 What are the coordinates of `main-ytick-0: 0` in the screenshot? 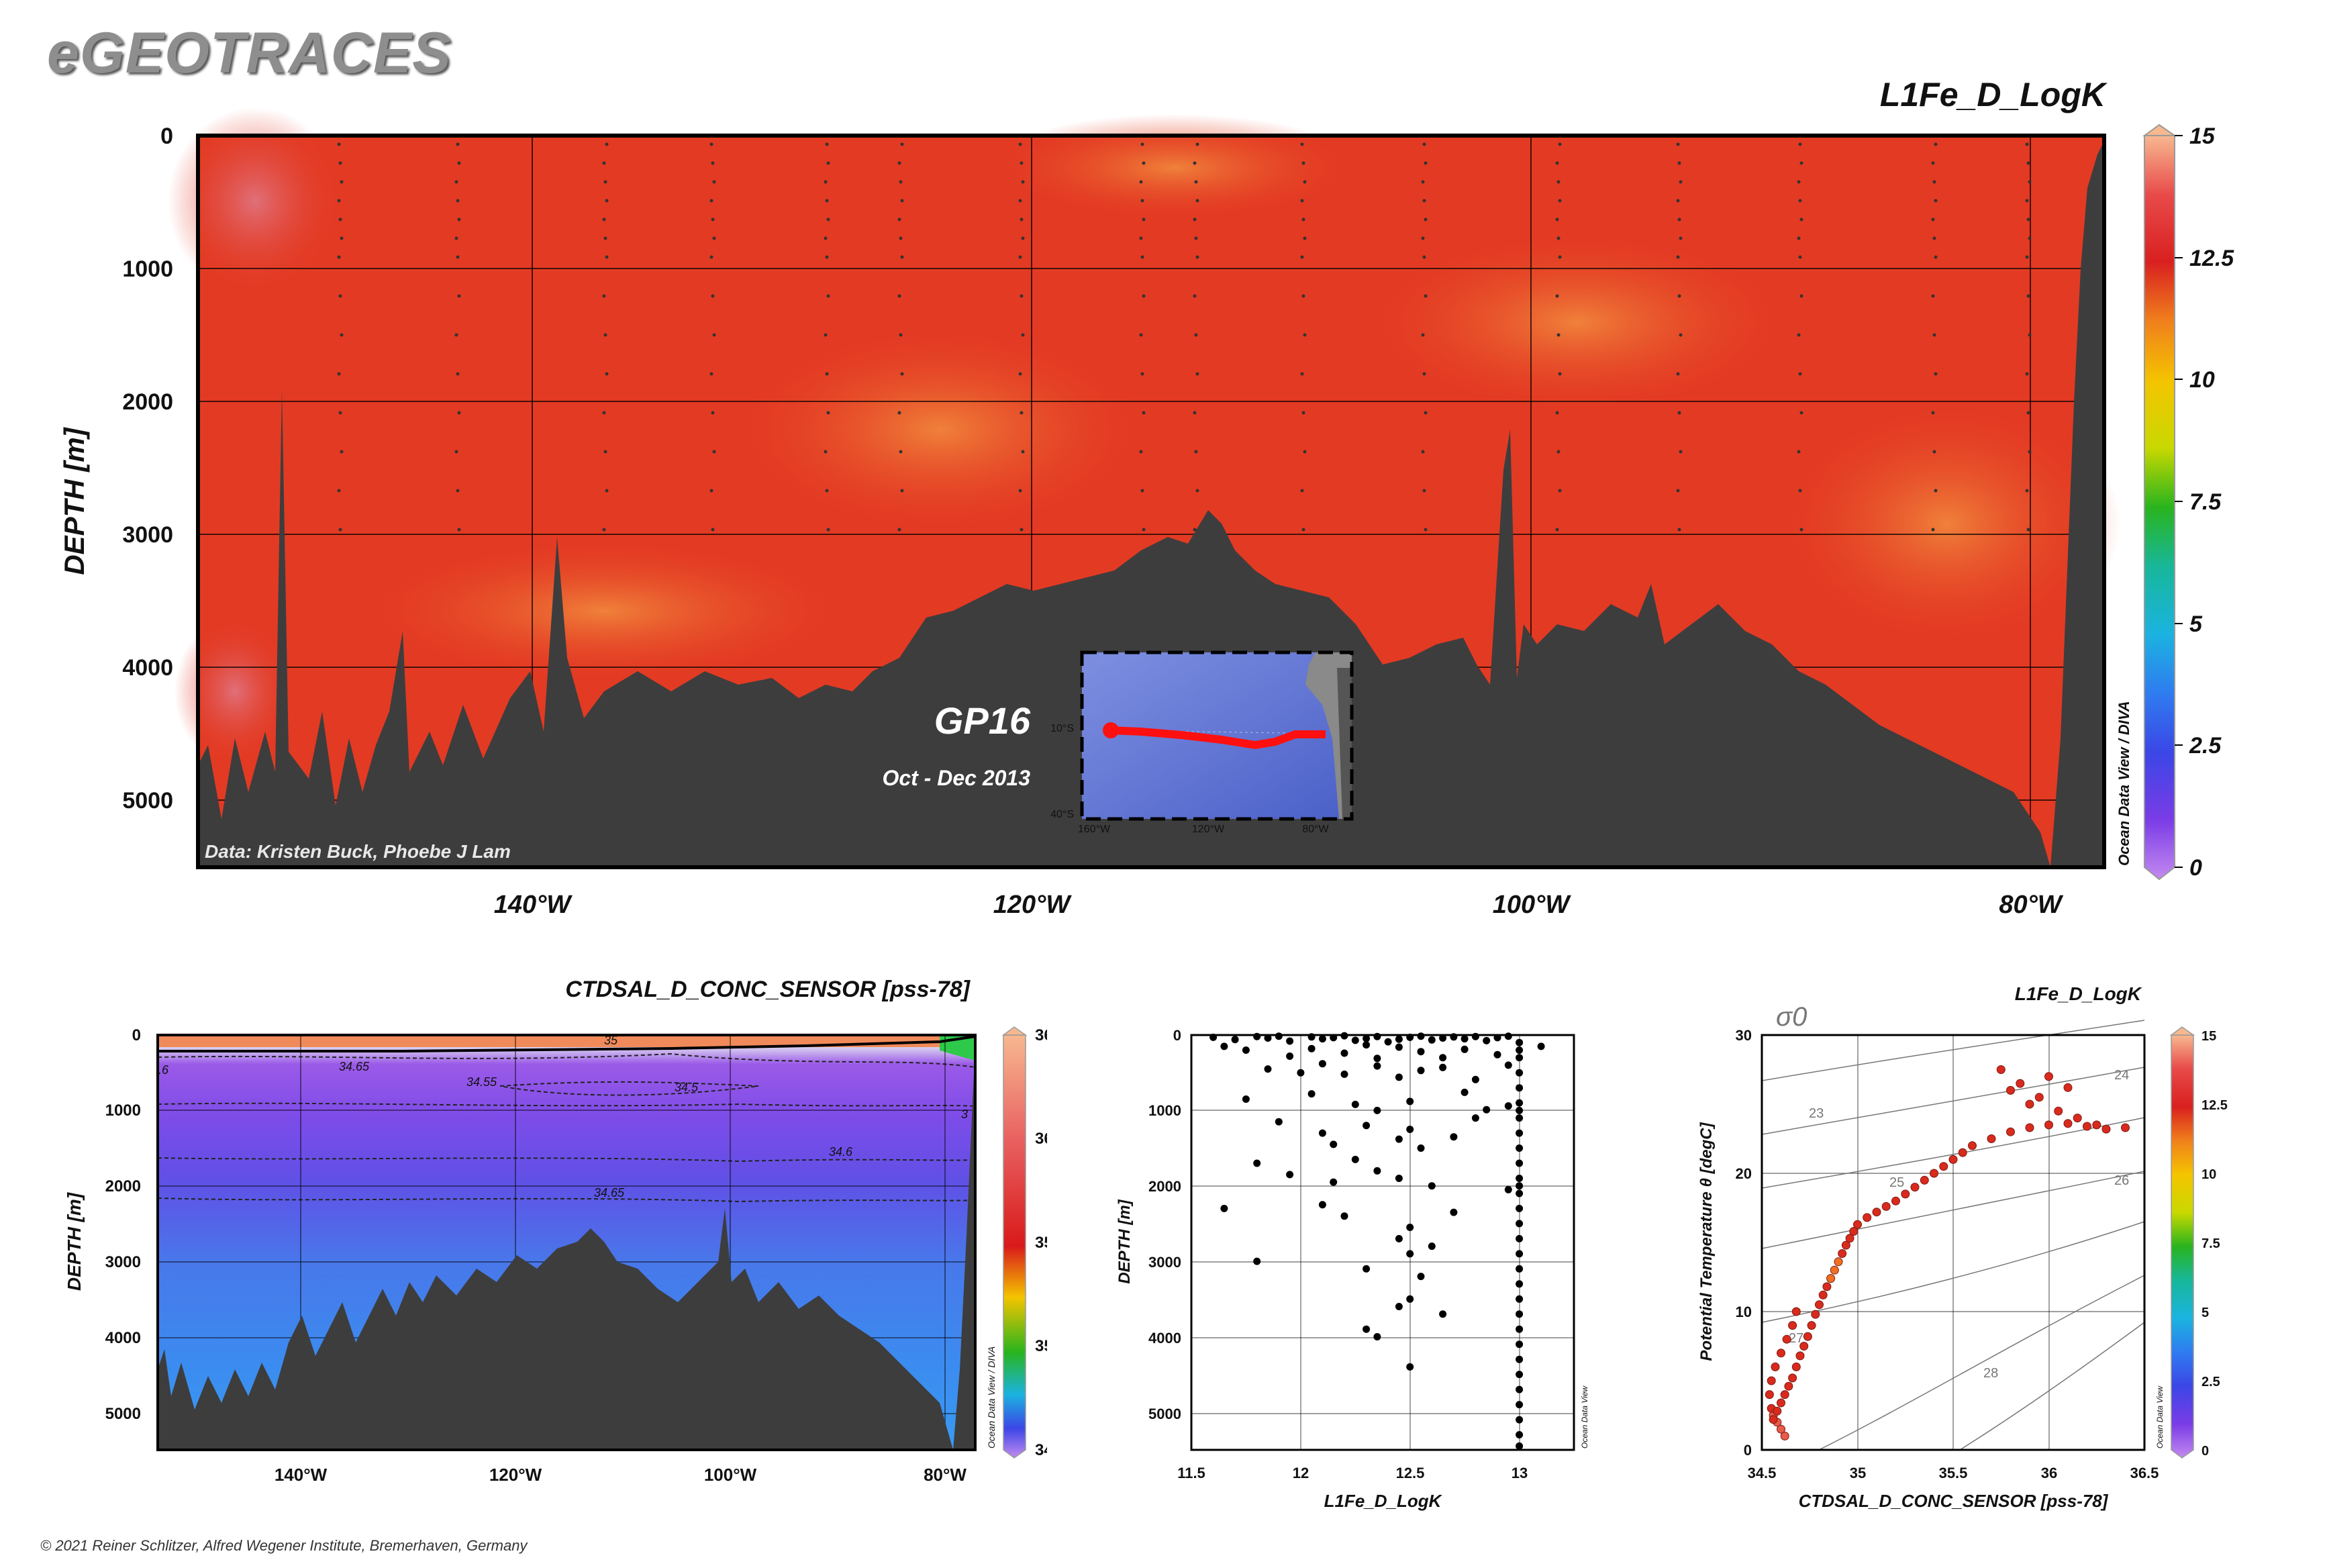 It's located at (166, 136).